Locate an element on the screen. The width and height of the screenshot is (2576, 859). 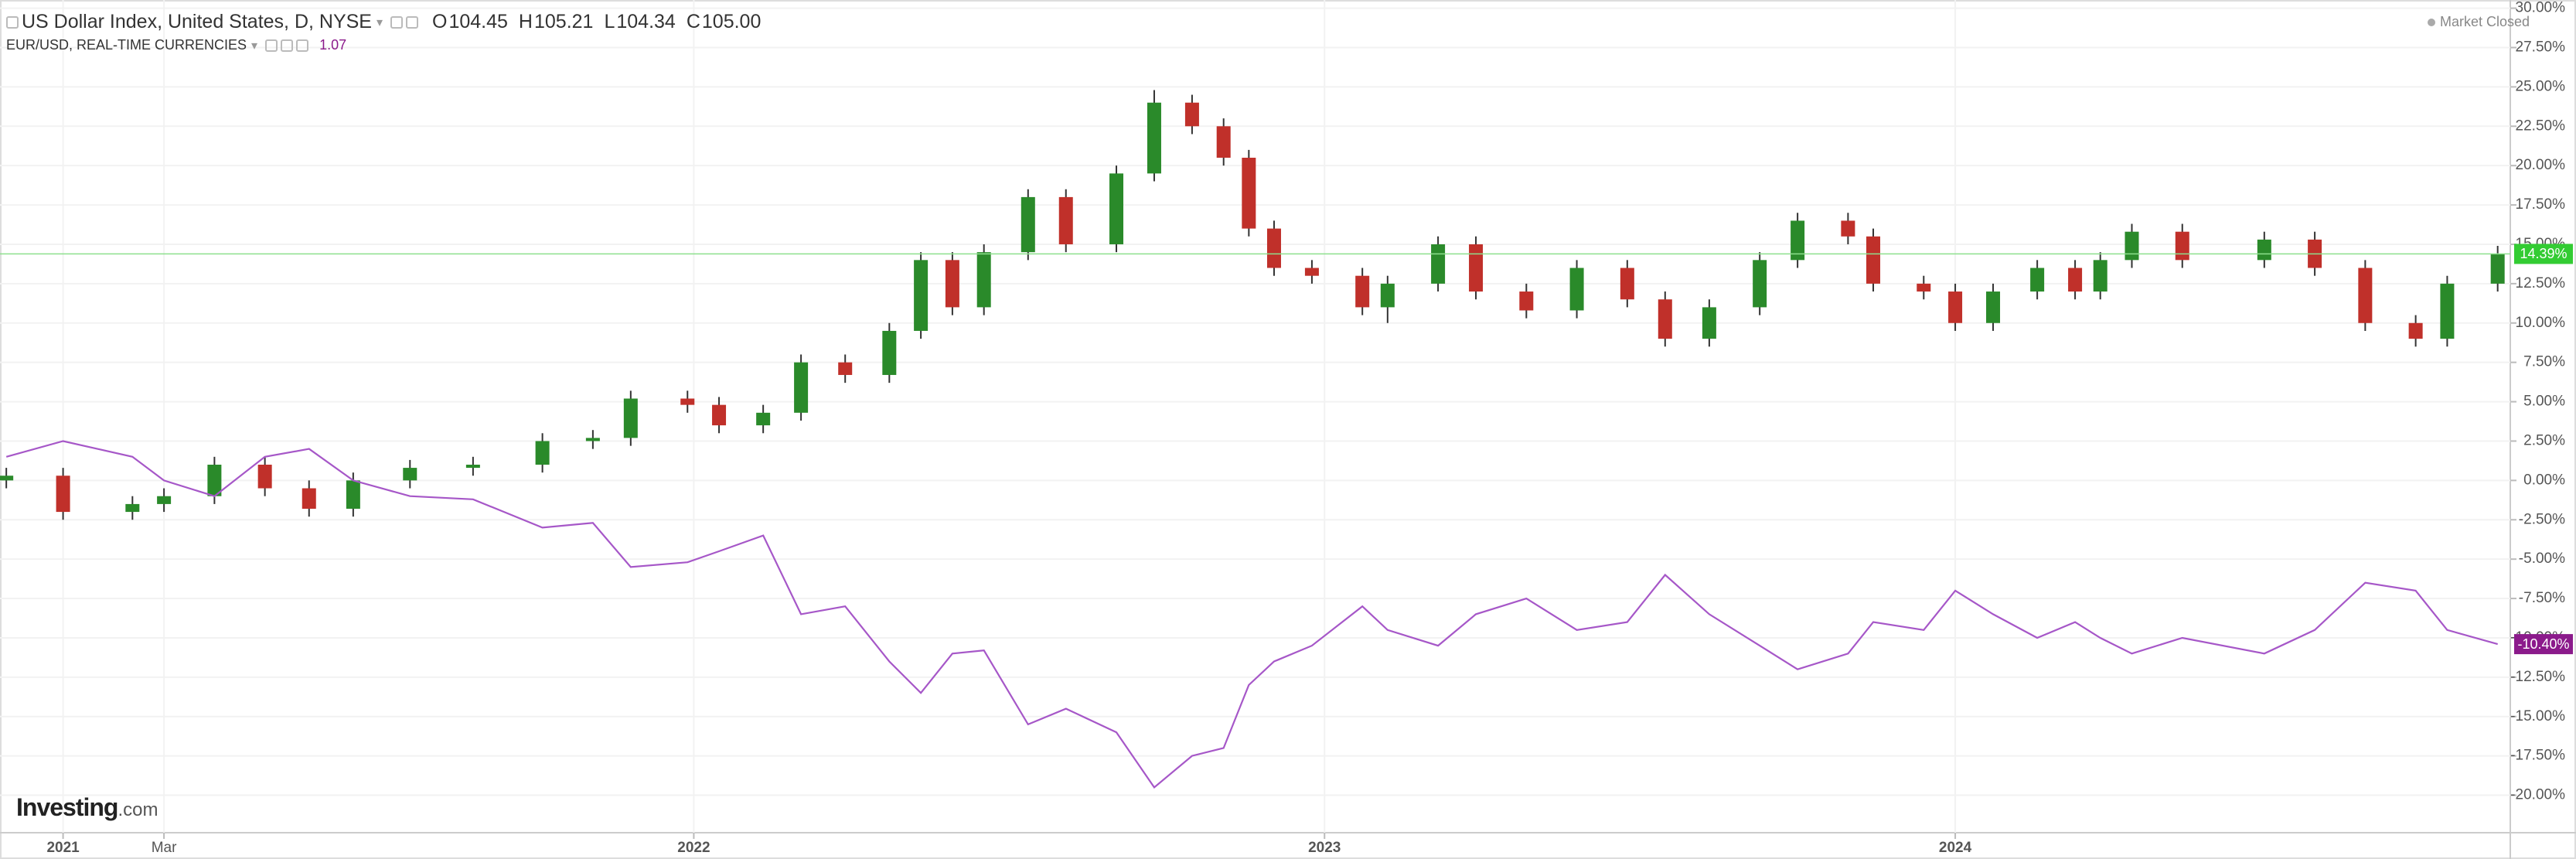
series-name: US Dollar Index, United States, D, NYSE is located at coordinates (197, 22).